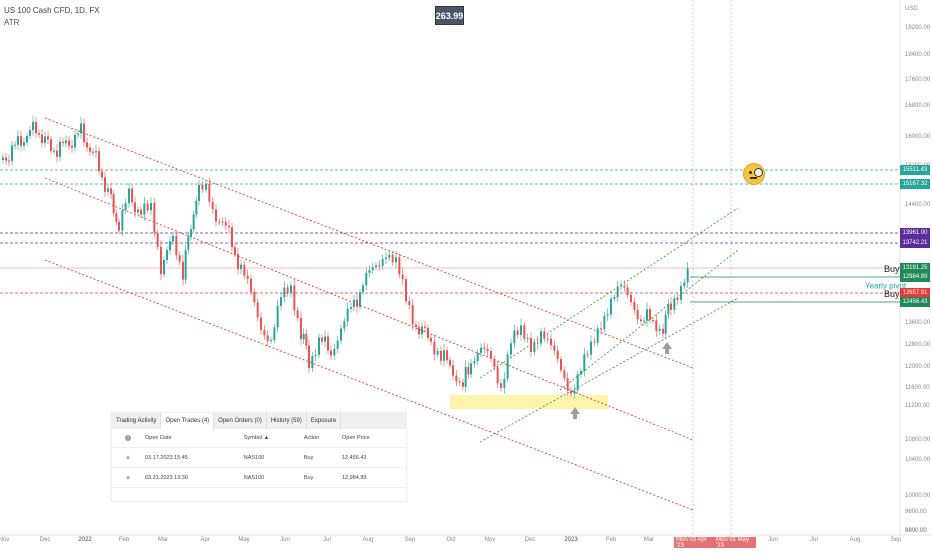 The height and width of the screenshot is (555, 932). What do you see at coordinates (917, 406) in the screenshot?
I see `price-axis-tick: 11200.00` at bounding box center [917, 406].